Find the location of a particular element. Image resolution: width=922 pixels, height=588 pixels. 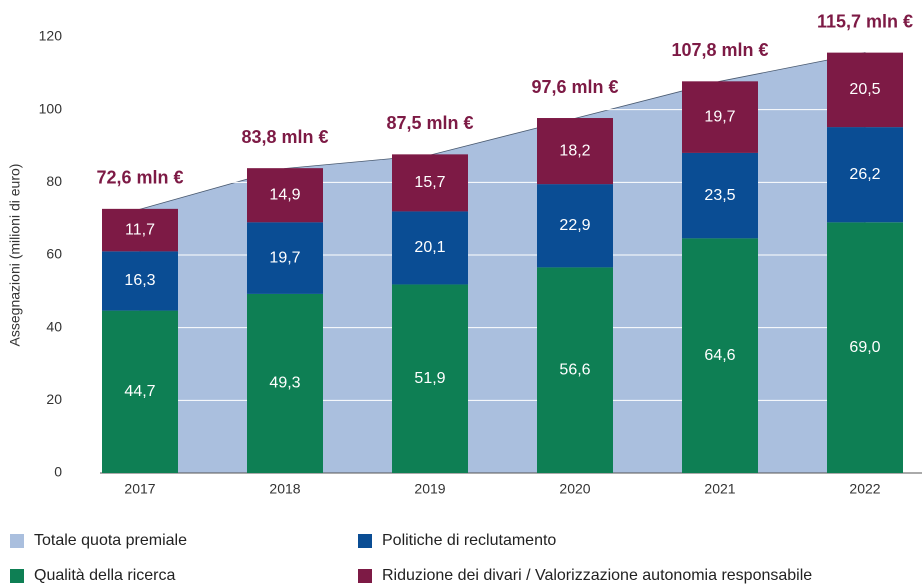

value-label: 56,6 is located at coordinates (574, 369).